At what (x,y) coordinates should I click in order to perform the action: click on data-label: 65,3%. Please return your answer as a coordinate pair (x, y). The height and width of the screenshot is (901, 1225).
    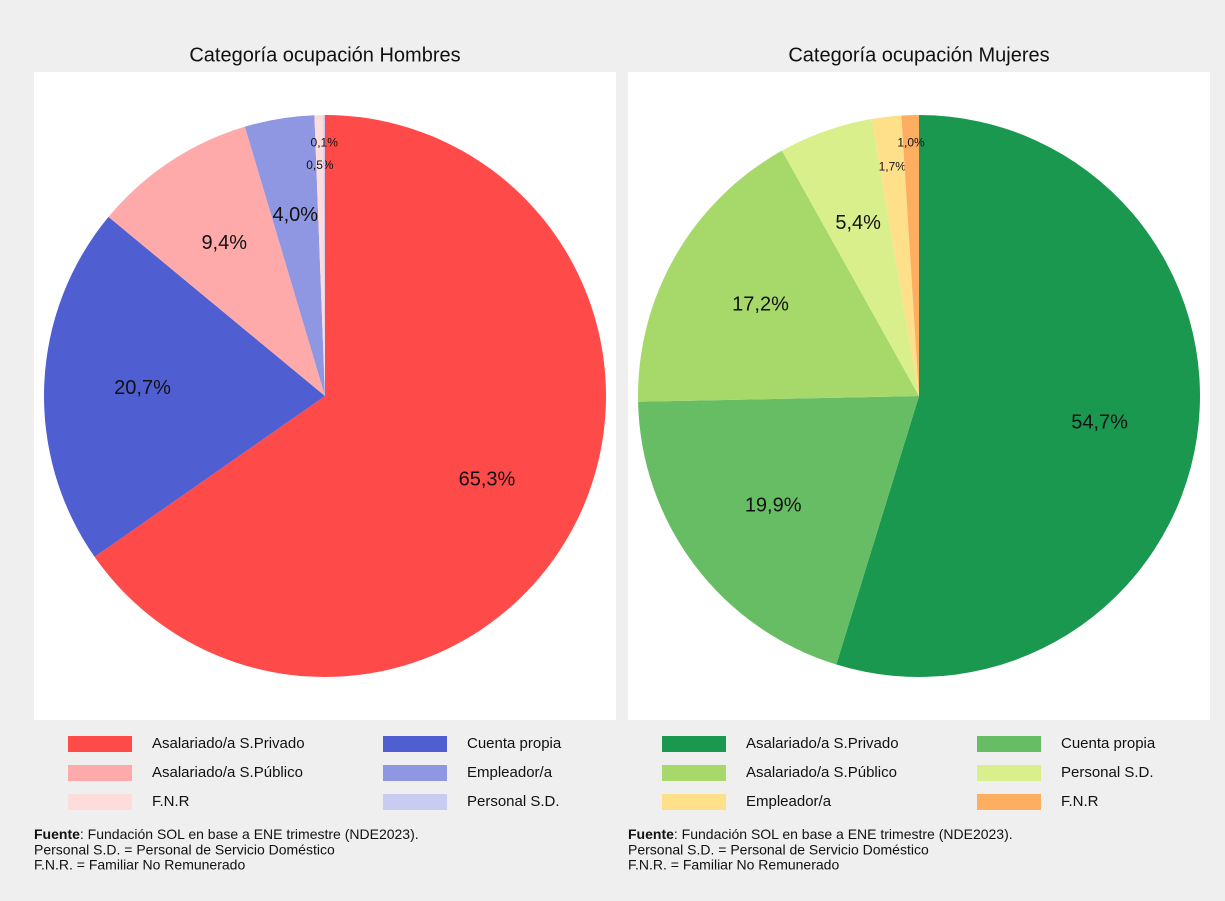
    Looking at the image, I should click on (487, 480).